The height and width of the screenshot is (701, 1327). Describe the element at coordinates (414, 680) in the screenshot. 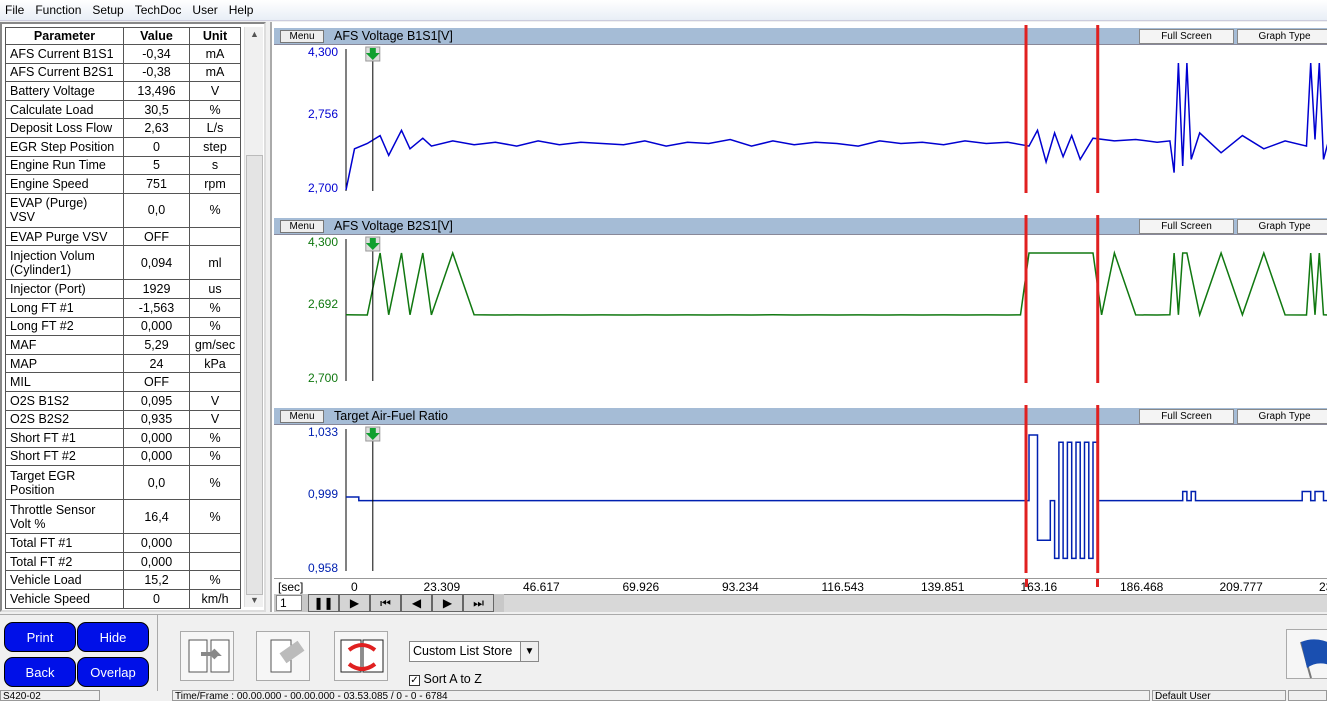

I see `checkbox-checked-icon: ✓` at that location.